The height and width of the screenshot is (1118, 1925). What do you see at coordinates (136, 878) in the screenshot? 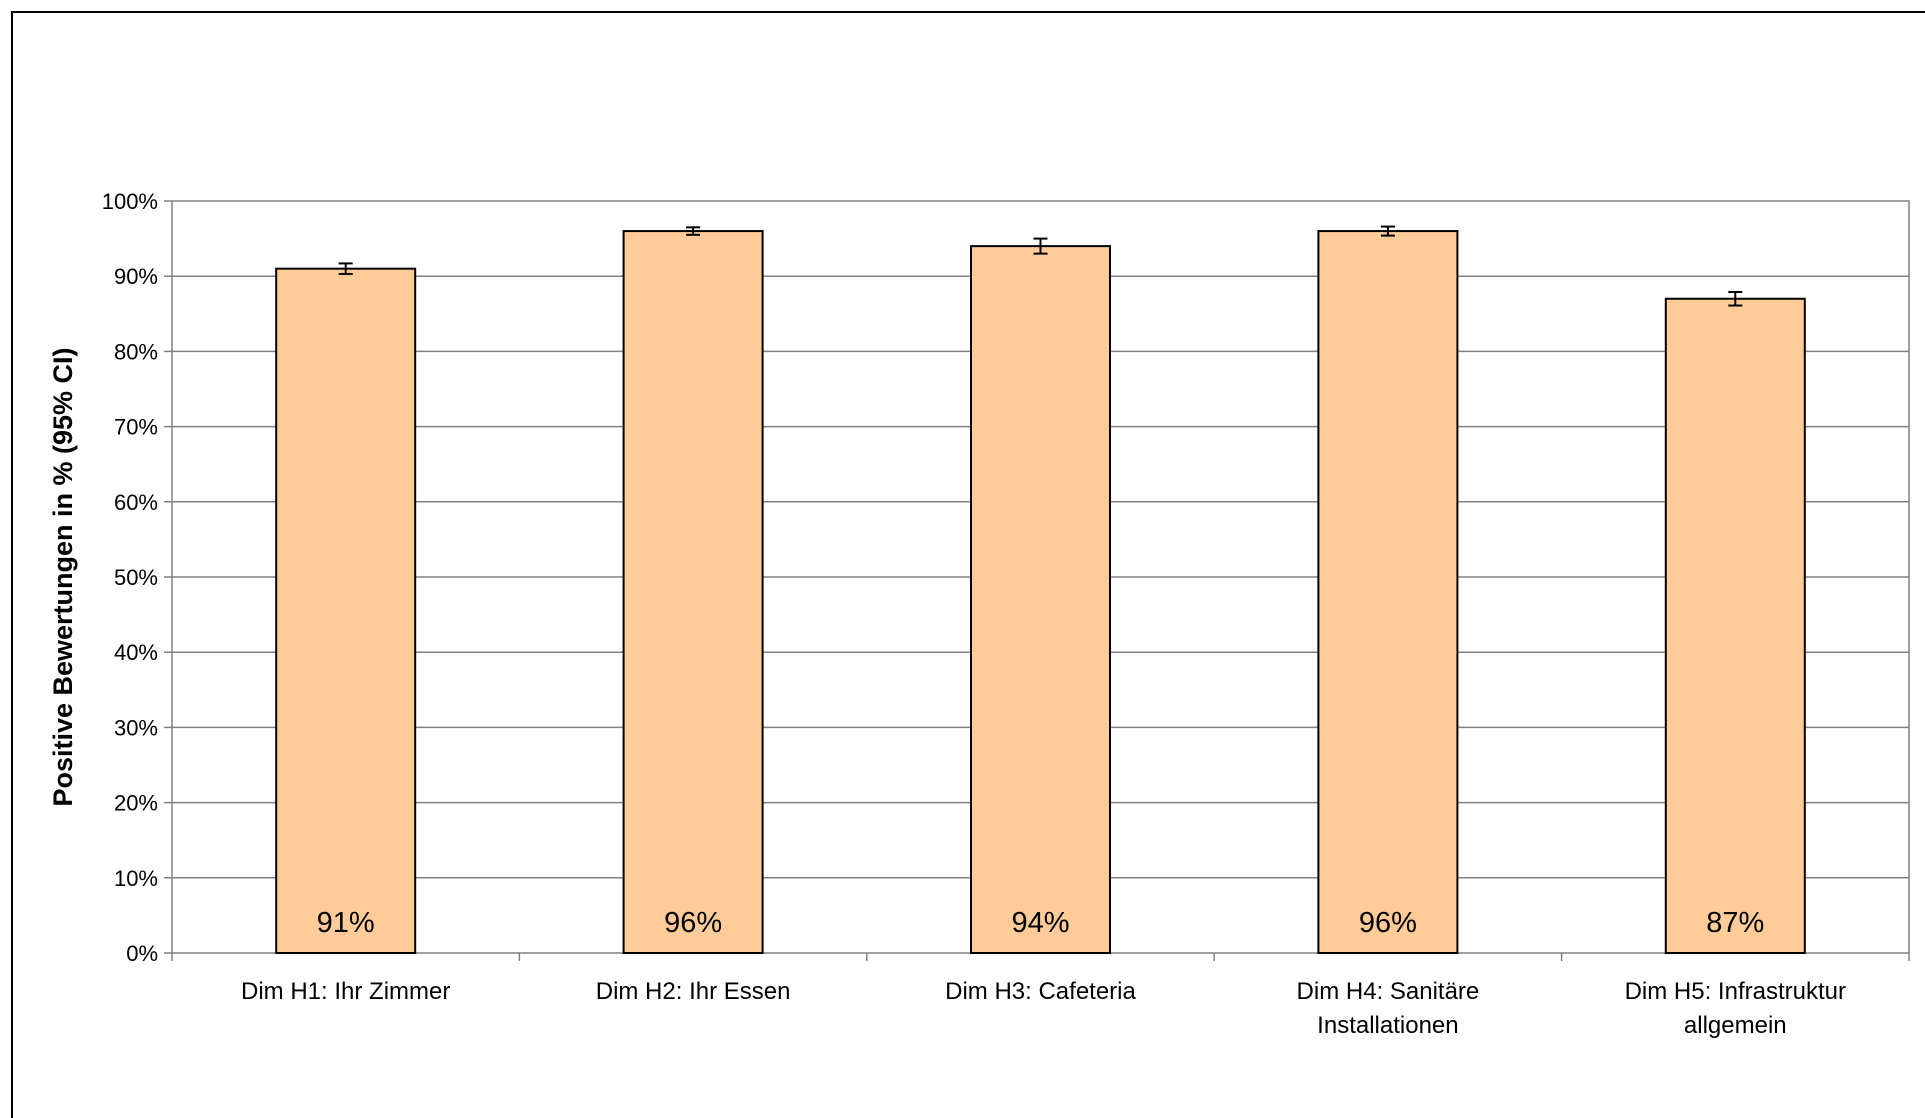
I see `y-tick-label: 10%` at bounding box center [136, 878].